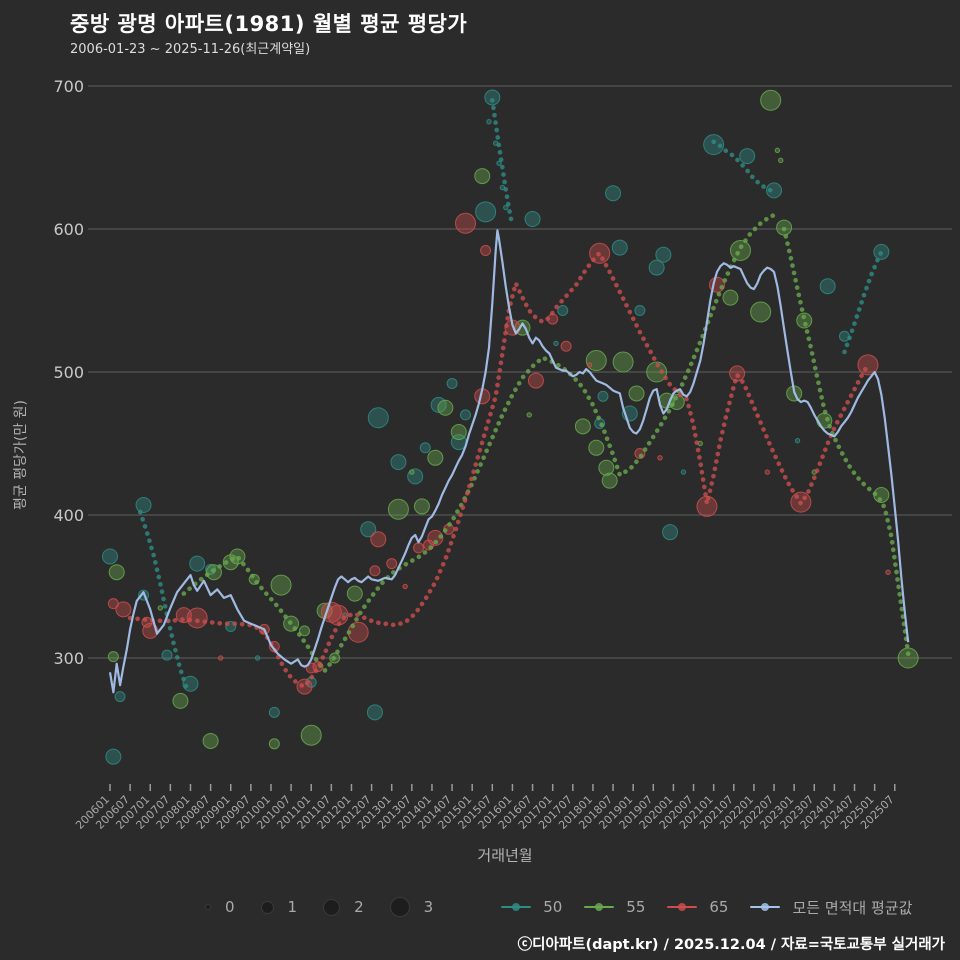  I want to click on legend-size-3: 3, so click(411, 907).